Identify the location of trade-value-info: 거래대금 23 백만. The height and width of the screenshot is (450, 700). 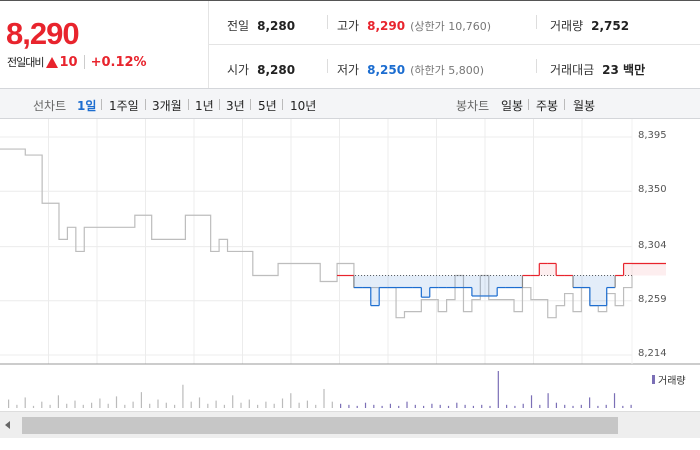
(597, 69).